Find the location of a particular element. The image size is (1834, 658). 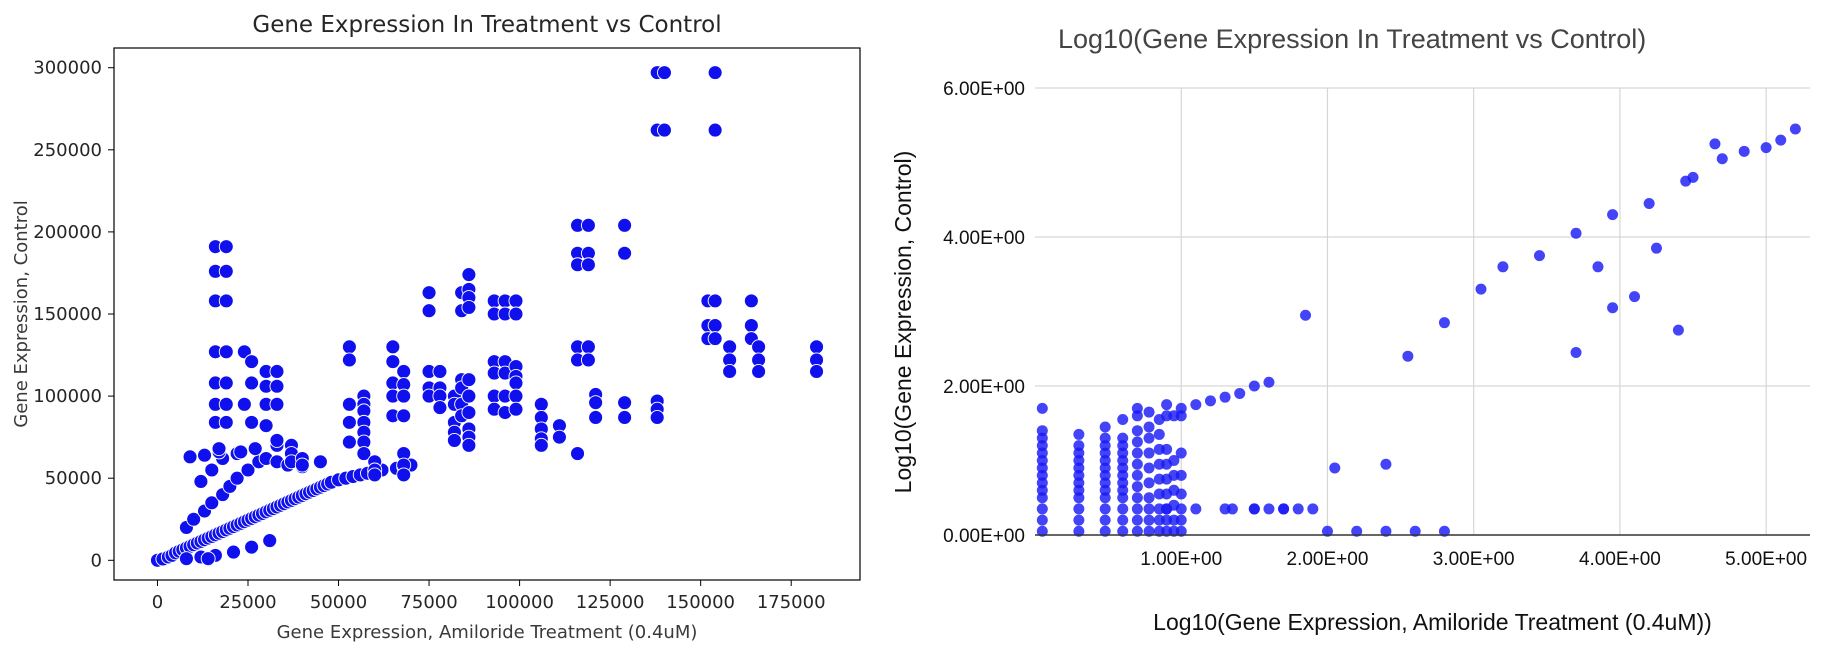

y-tick-label: 2.00E+00 is located at coordinates (984, 387).